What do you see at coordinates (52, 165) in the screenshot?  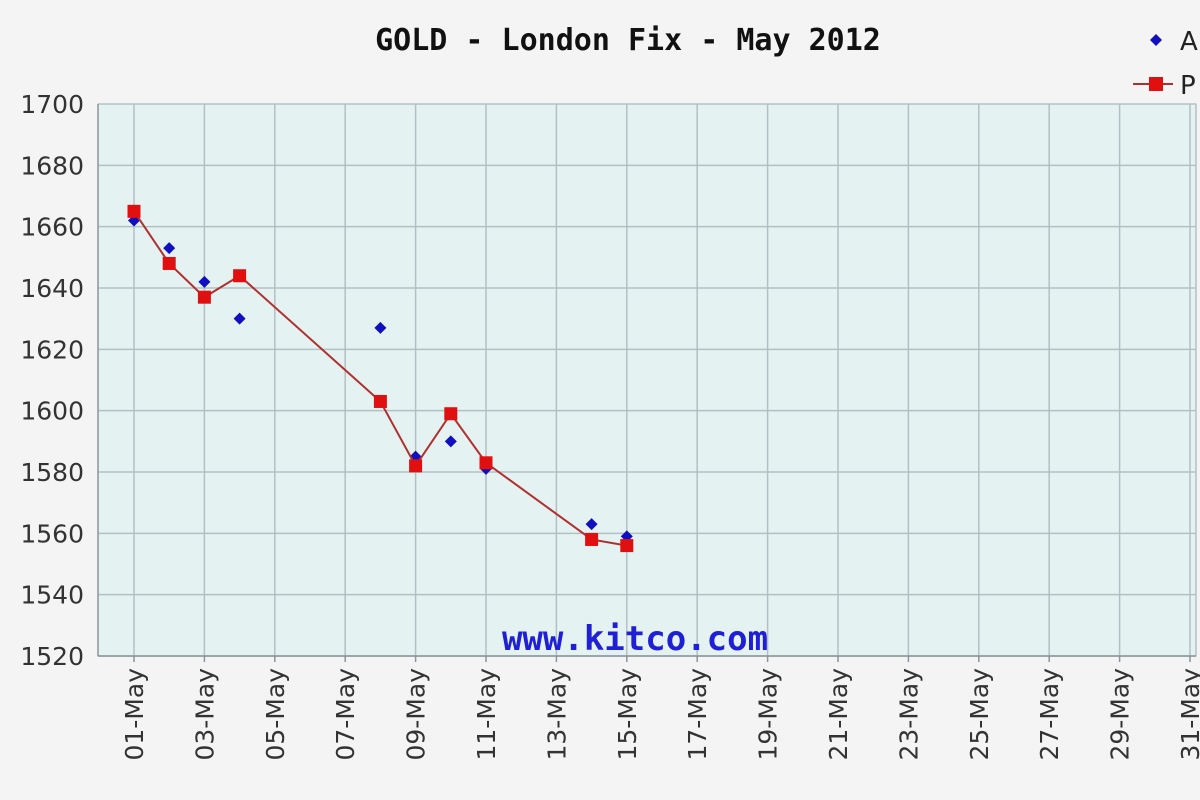 I see `y-tick-label: 1680` at bounding box center [52, 165].